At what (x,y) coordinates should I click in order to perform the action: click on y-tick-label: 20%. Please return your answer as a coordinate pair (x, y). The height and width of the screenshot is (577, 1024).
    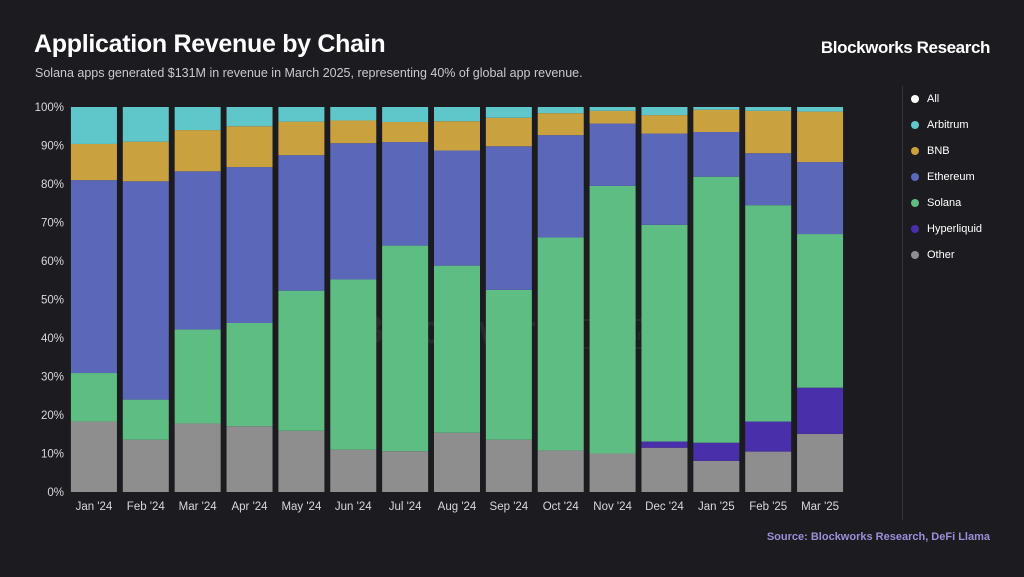
    Looking at the image, I should click on (52, 416).